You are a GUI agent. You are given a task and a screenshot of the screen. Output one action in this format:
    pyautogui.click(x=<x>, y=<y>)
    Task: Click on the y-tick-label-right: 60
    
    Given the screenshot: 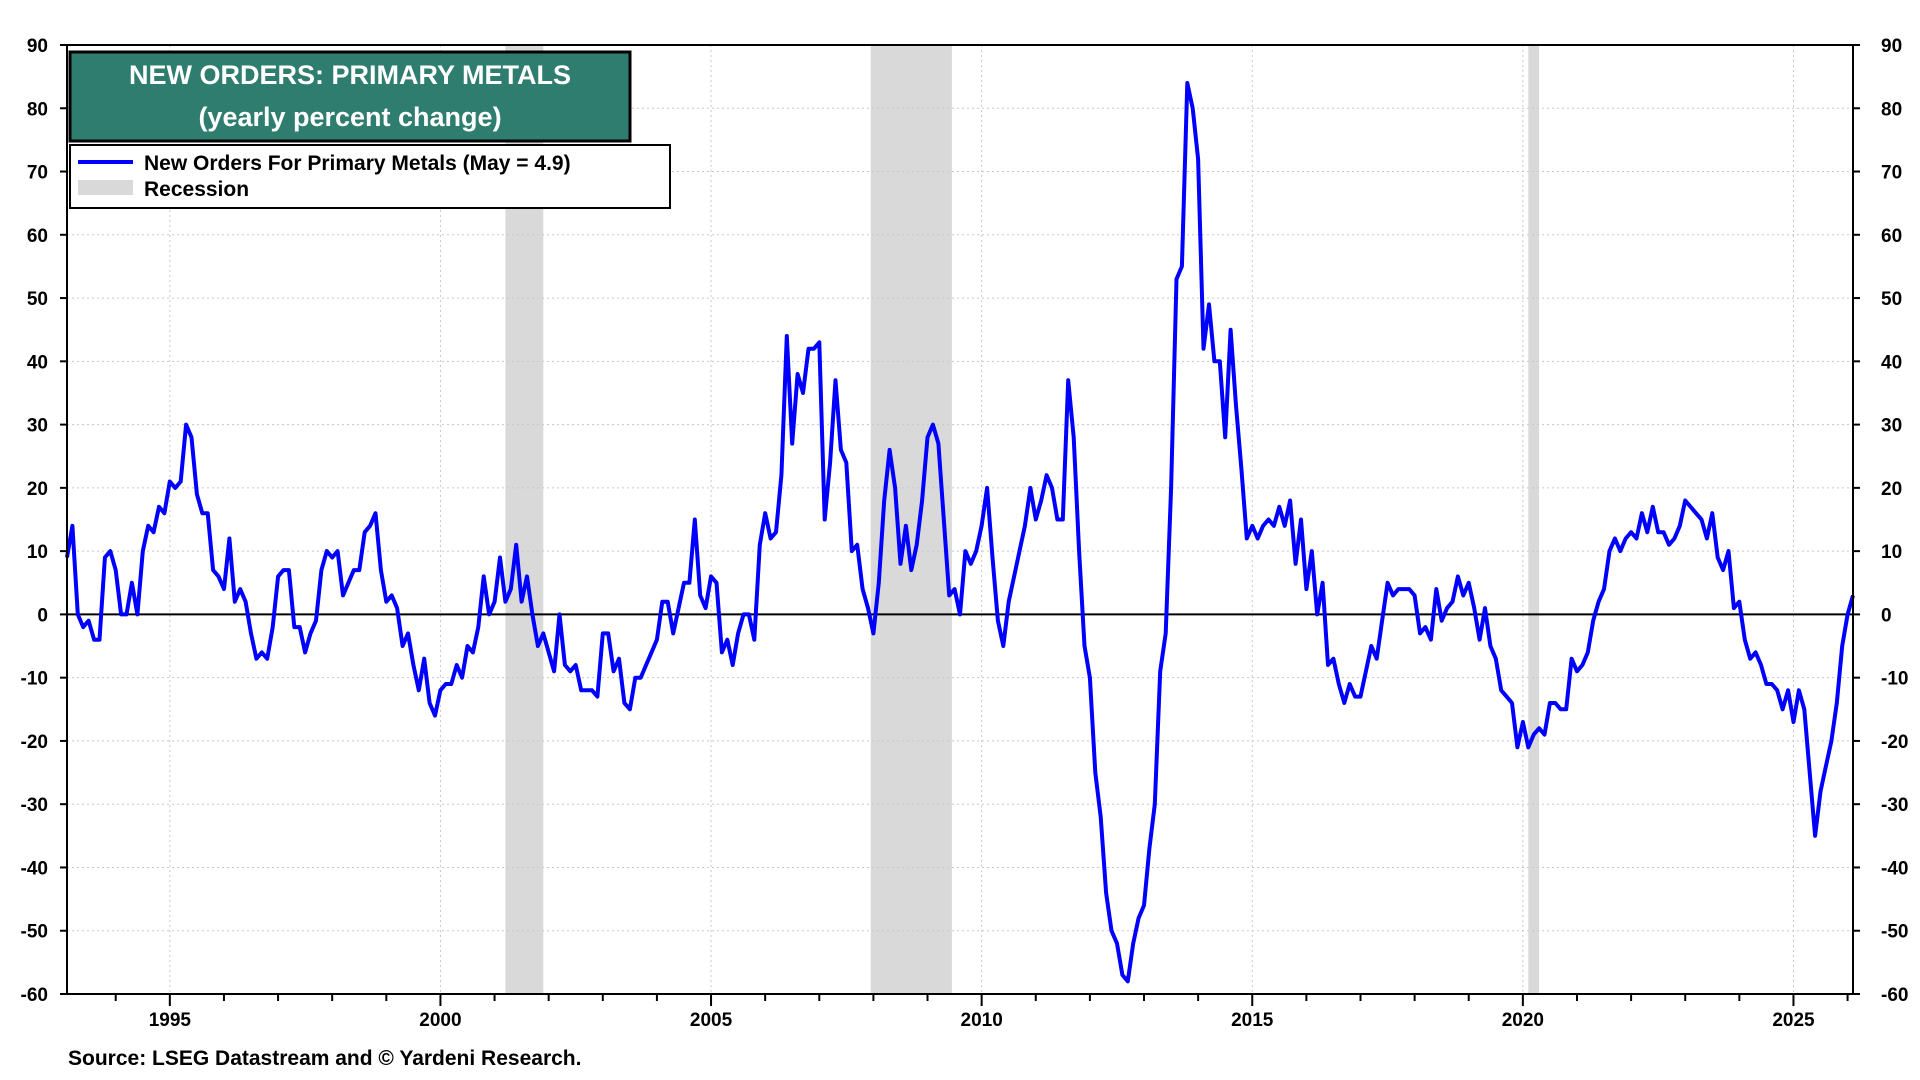 What is the action you would take?
    pyautogui.click(x=1891, y=236)
    